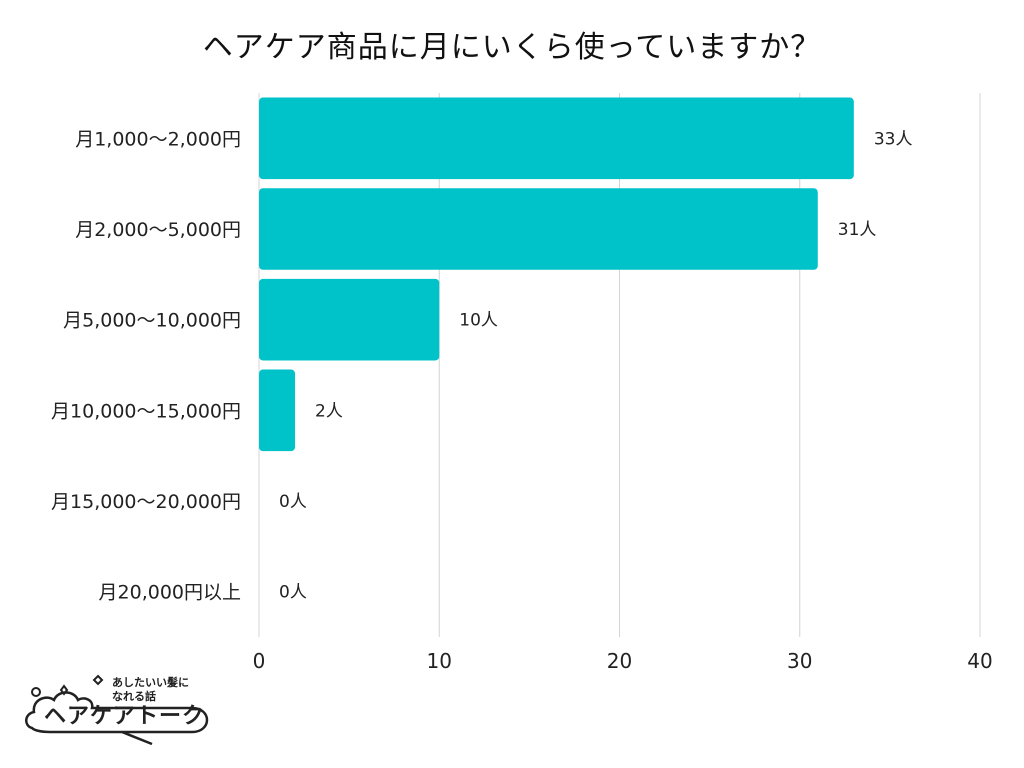  What do you see at coordinates (137, 738) in the screenshot?
I see `logo-tail-line` at bounding box center [137, 738].